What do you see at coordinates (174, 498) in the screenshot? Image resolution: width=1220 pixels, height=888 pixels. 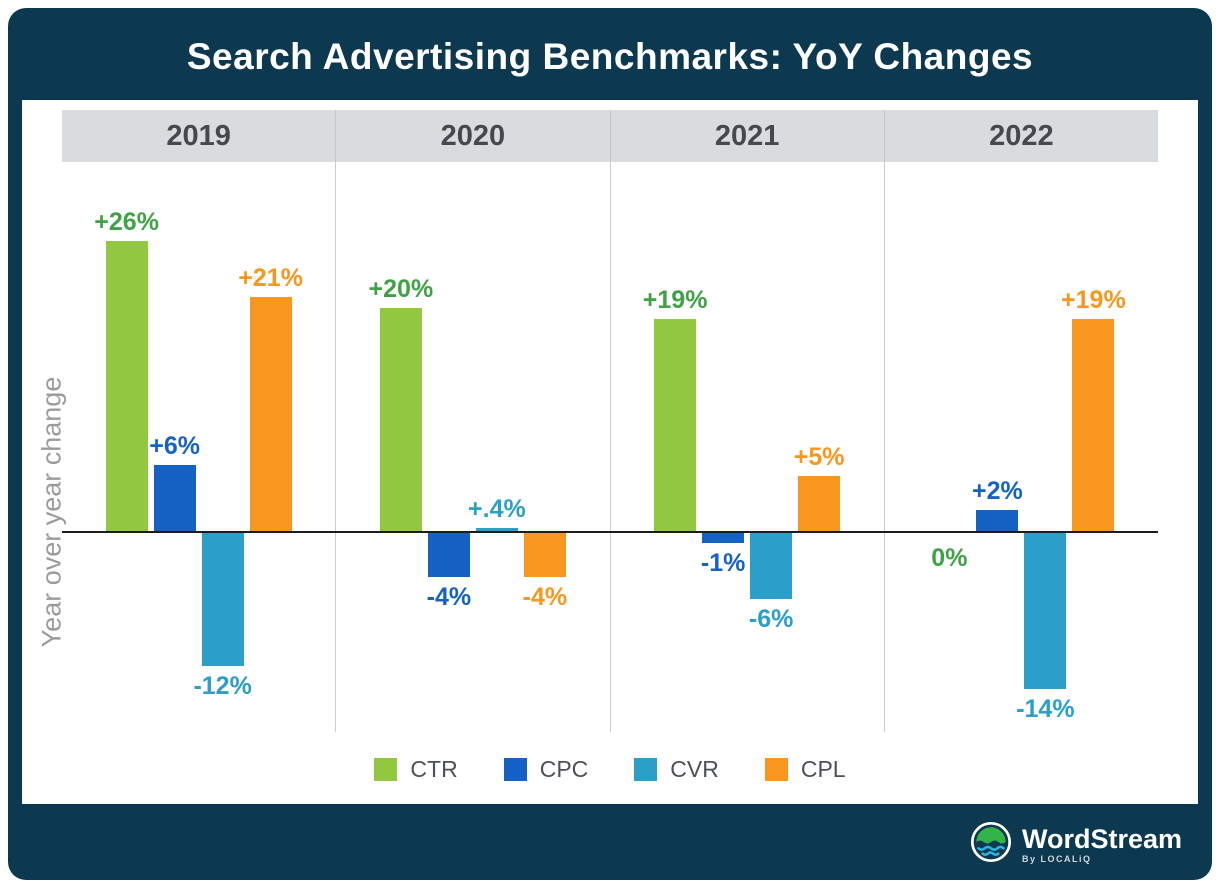 I see `bar-cpc-2019` at bounding box center [174, 498].